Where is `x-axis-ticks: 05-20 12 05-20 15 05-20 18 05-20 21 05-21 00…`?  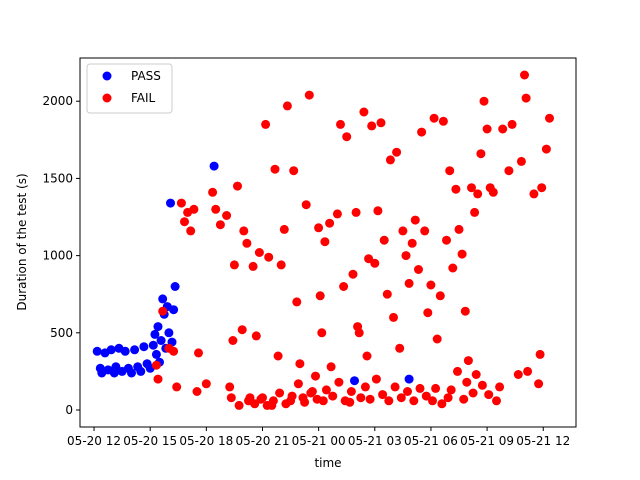
x-axis-ticks: 05-20 12 05-20 15 05-20 18 05-20 21 05-21 00… is located at coordinates (318, 437).